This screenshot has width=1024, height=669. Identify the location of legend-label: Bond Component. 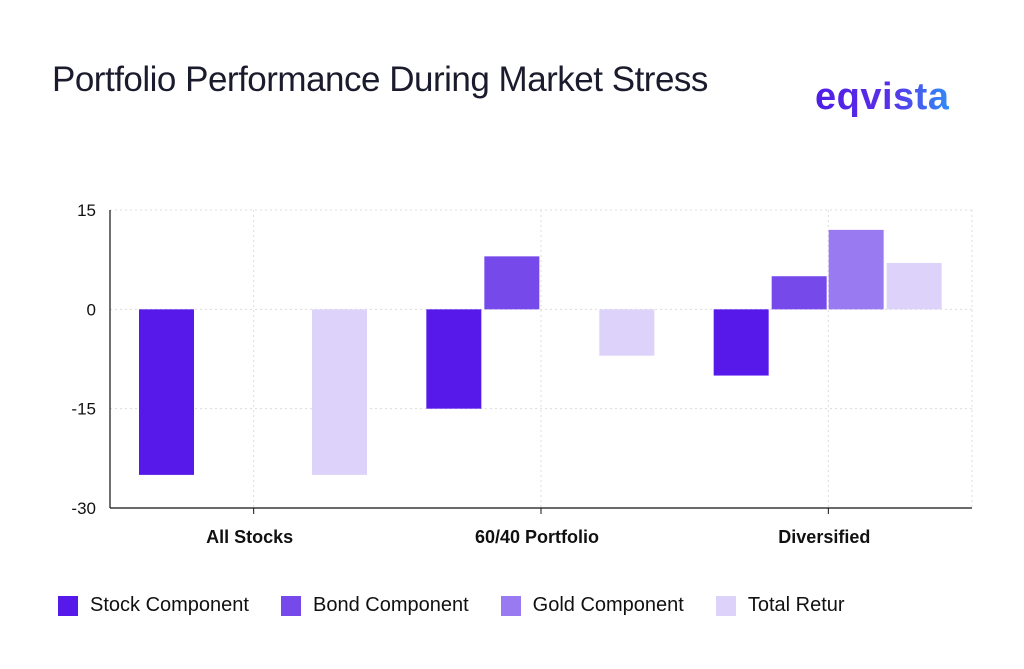
(390, 605).